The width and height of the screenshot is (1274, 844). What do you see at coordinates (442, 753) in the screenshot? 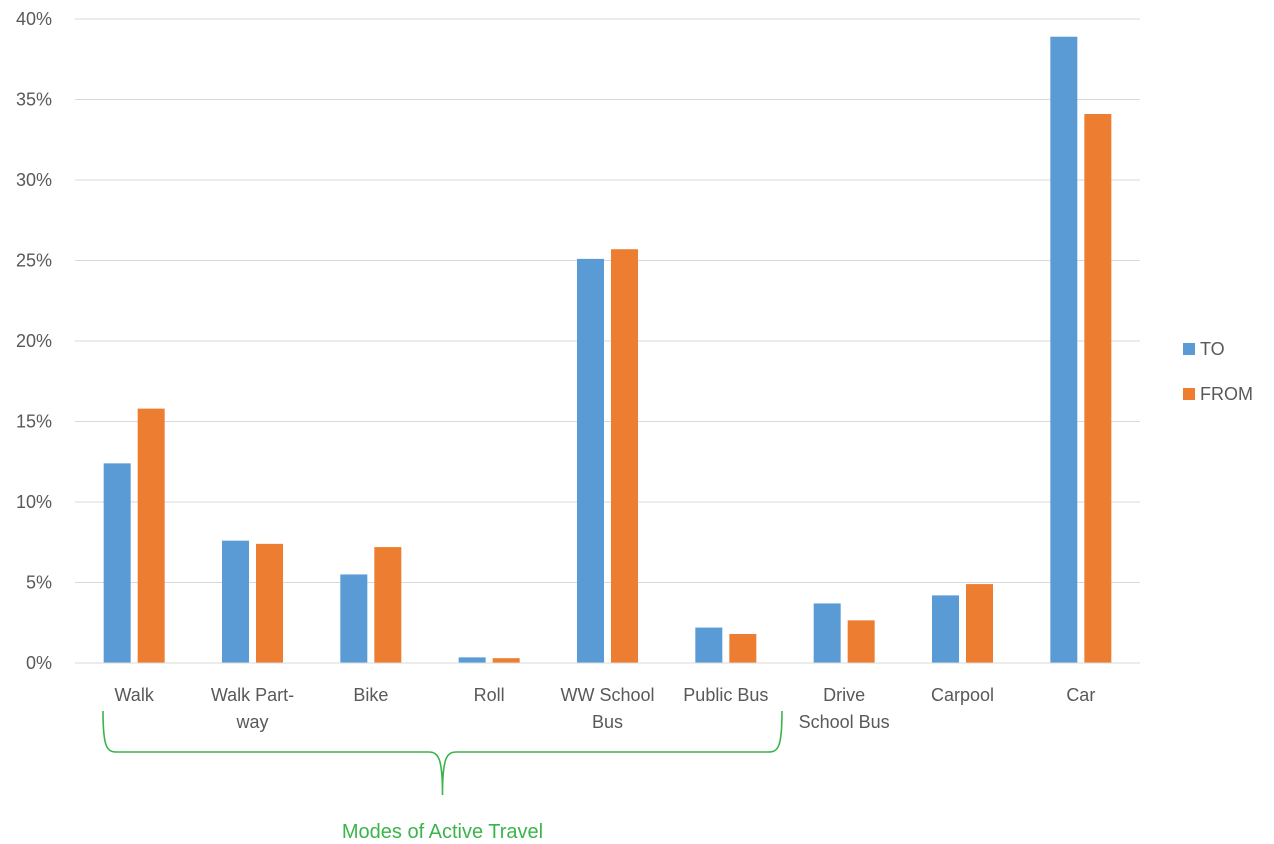
I see `curly-brace` at bounding box center [442, 753].